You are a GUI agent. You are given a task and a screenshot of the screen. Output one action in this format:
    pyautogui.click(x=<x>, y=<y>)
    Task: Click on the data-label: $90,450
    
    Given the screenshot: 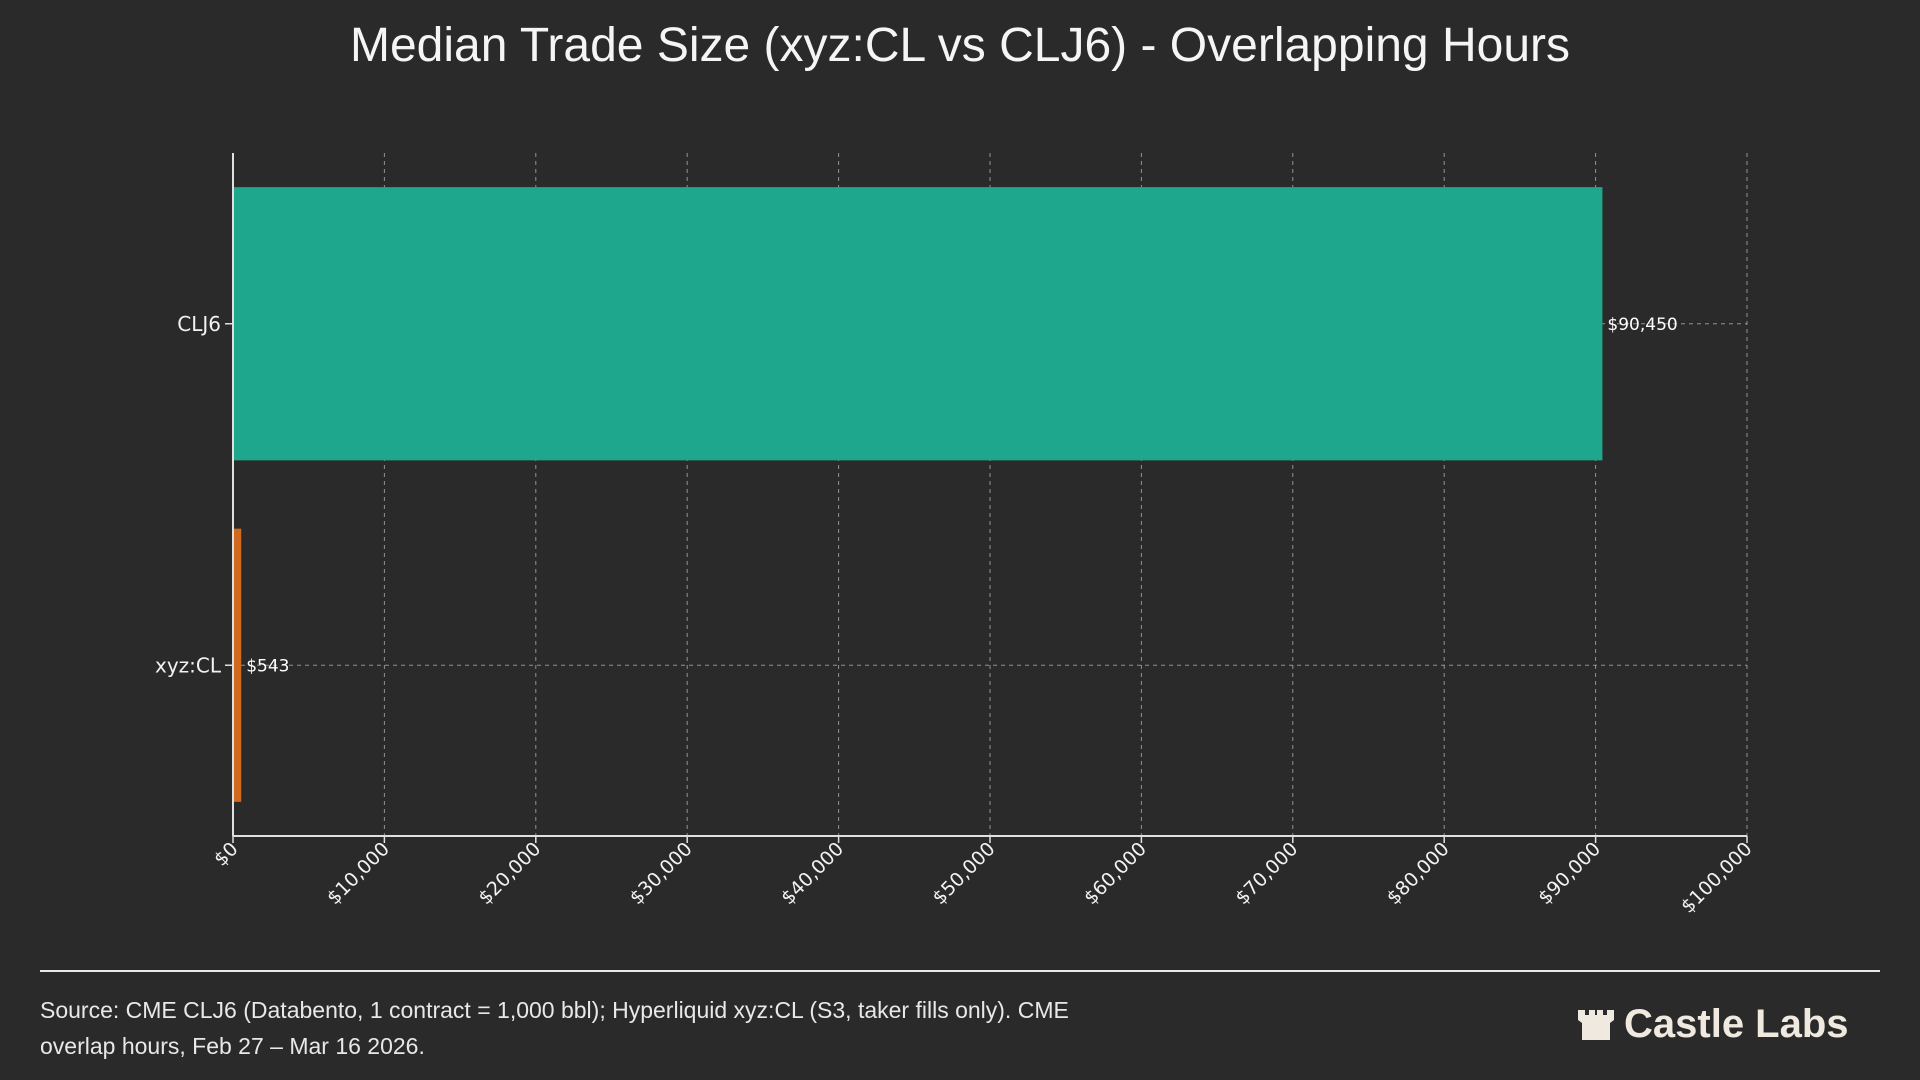 What is the action you would take?
    pyautogui.click(x=1642, y=325)
    